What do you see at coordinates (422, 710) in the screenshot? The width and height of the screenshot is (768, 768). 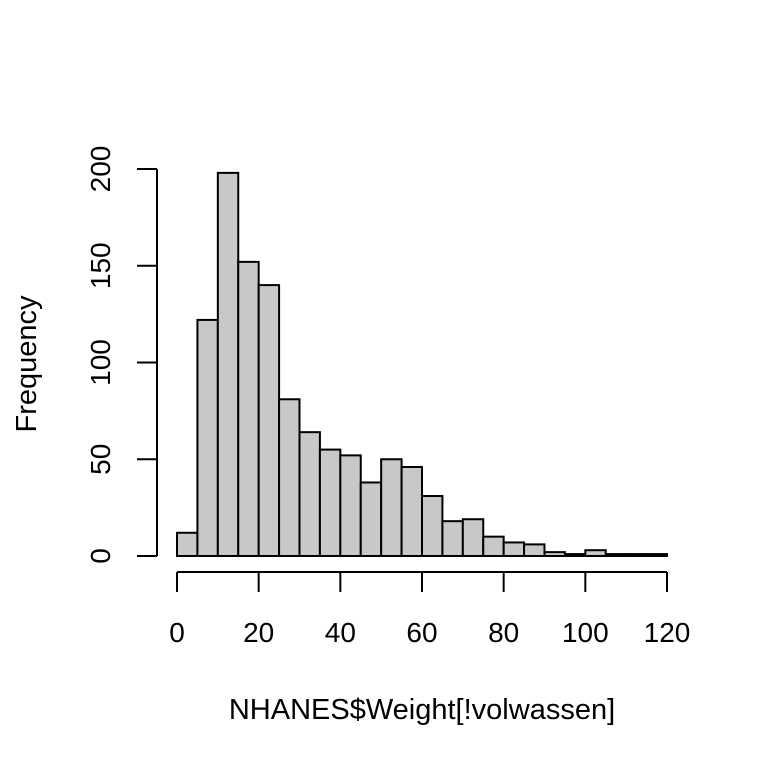 I see `x-axis-title: NHANES$Weight[!volwassen]` at bounding box center [422, 710].